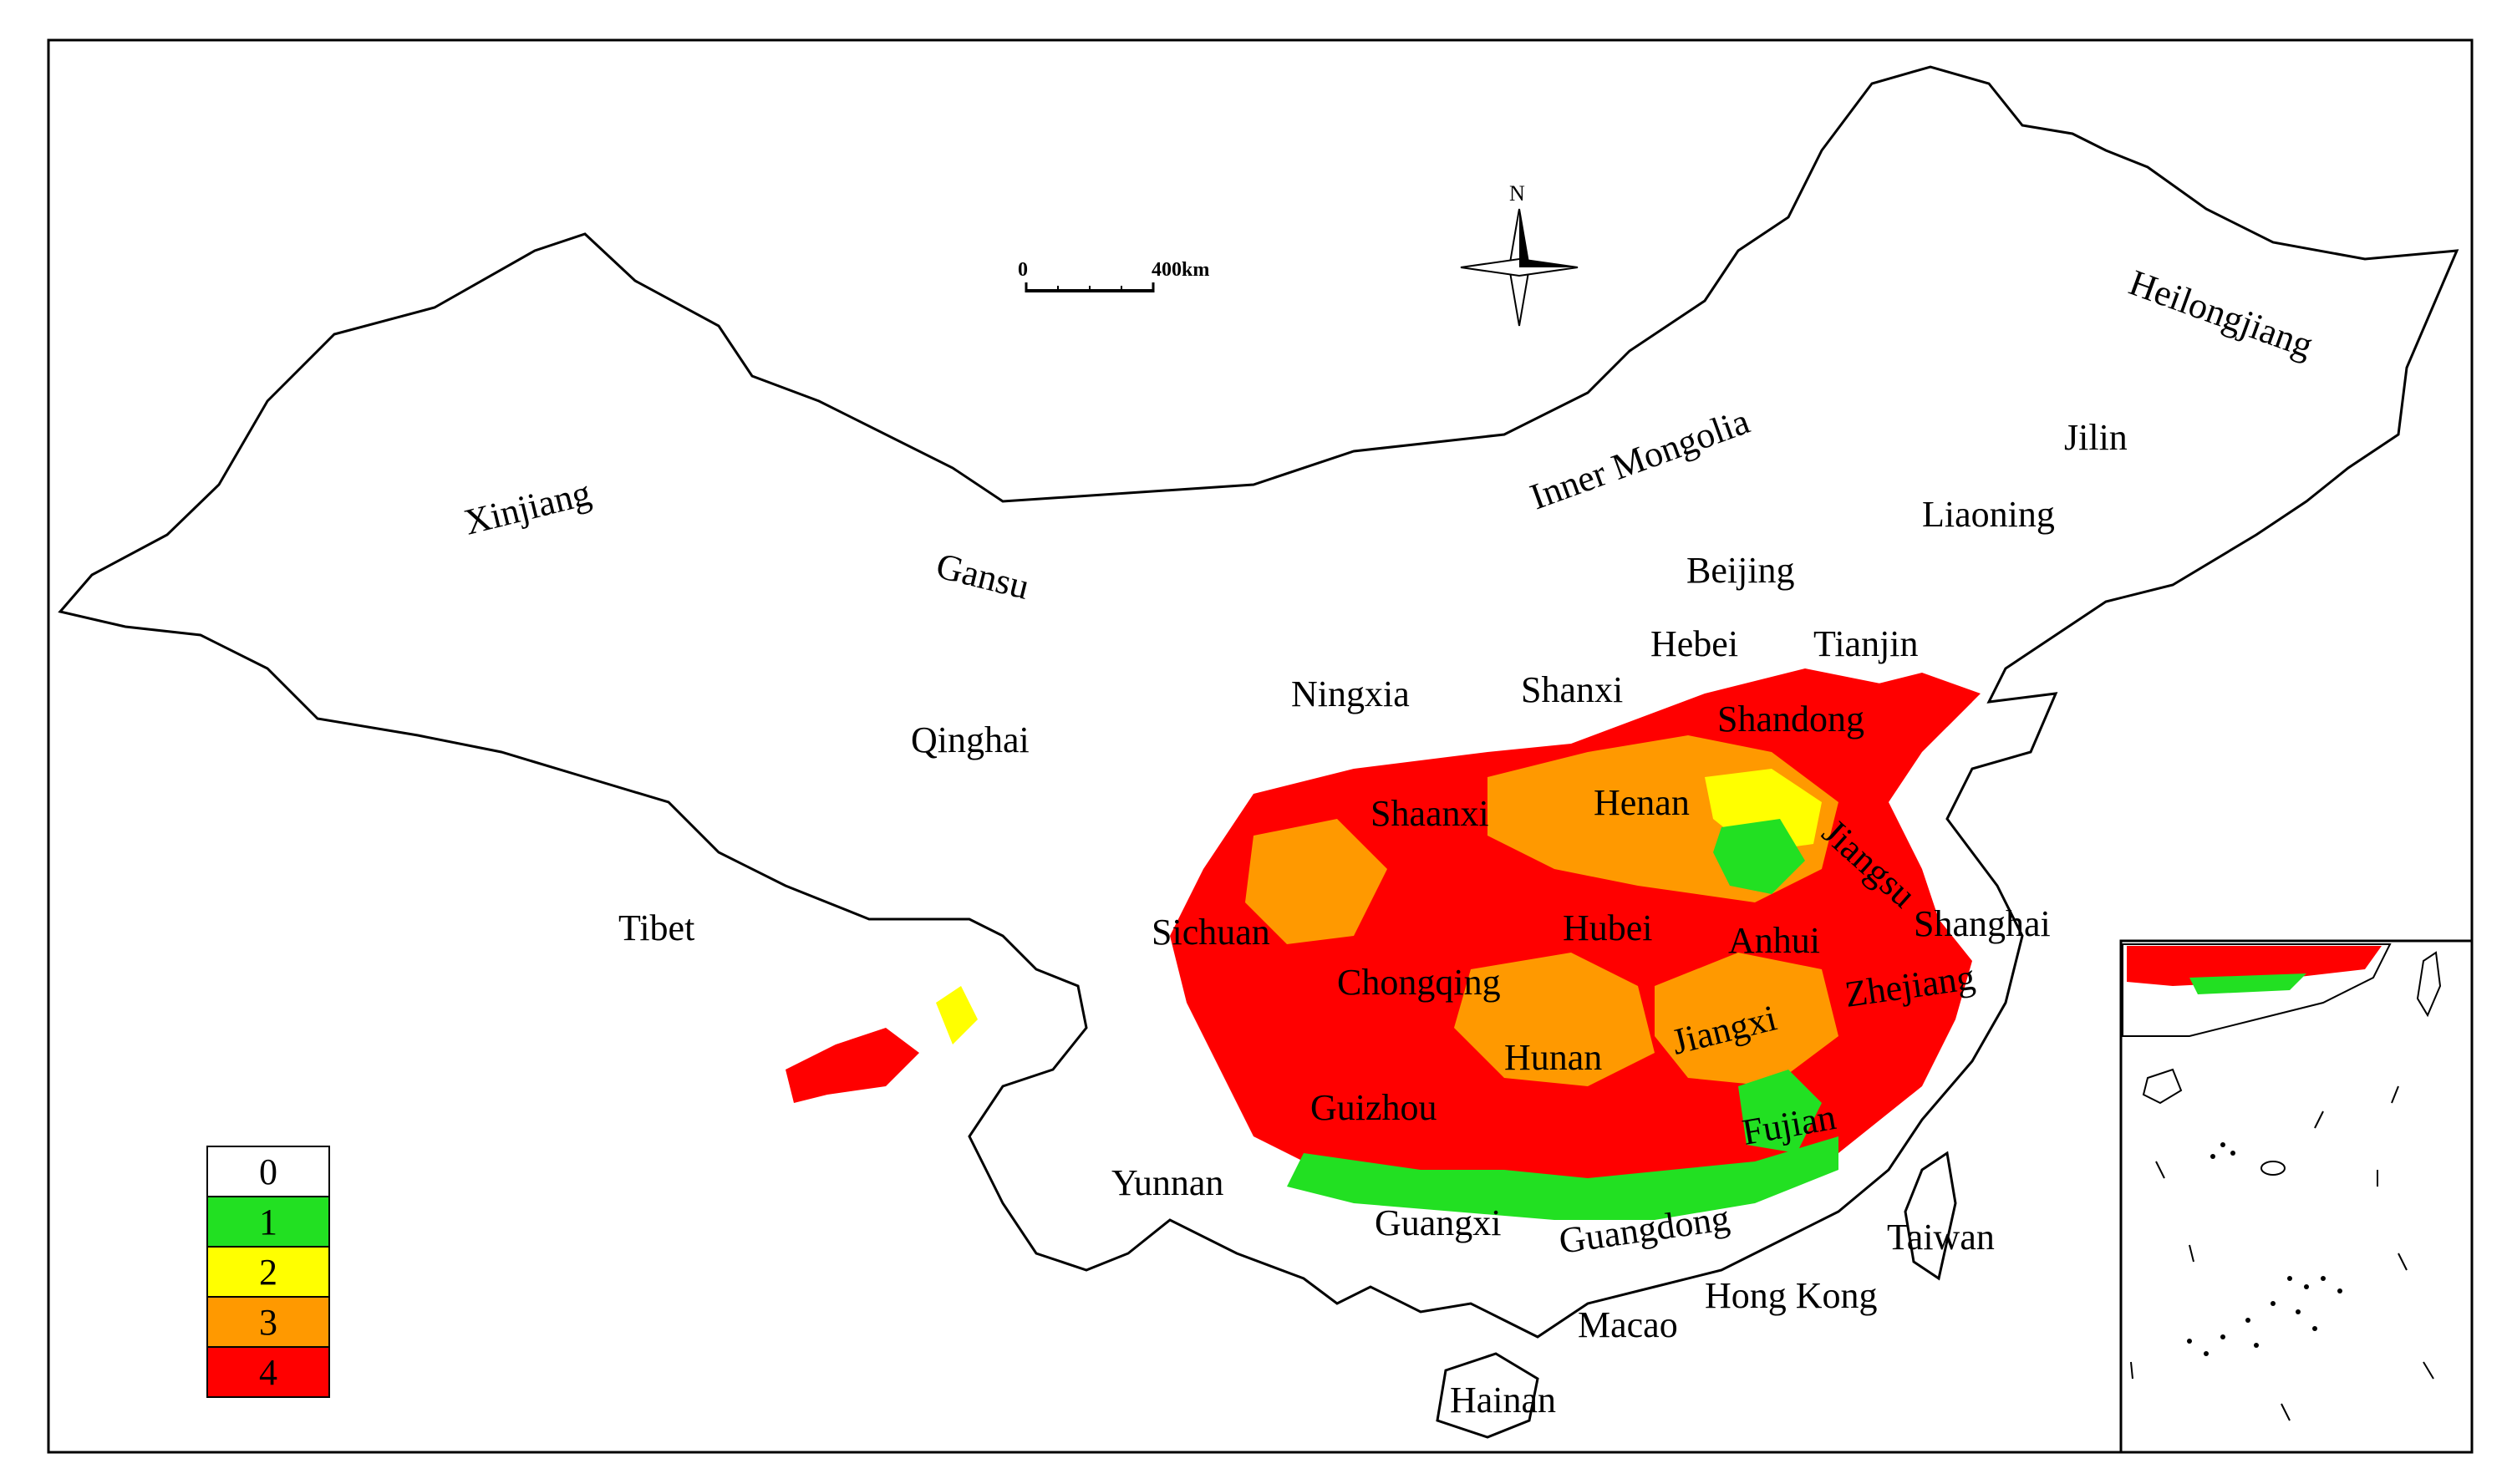 The height and width of the screenshot is (1484, 2507). I want to click on scale-start: 0, so click(1023, 270).